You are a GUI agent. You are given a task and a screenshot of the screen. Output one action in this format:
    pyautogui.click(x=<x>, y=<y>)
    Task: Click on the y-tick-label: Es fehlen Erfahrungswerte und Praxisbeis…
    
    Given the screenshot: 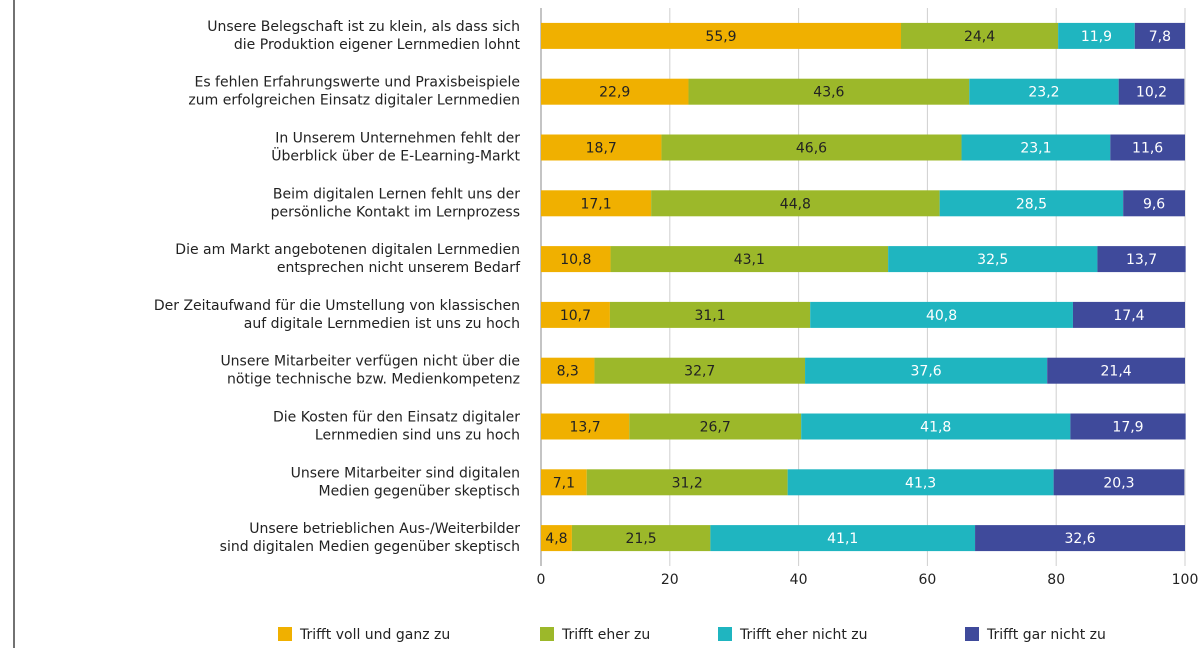 What is the action you would take?
    pyautogui.click(x=357, y=83)
    